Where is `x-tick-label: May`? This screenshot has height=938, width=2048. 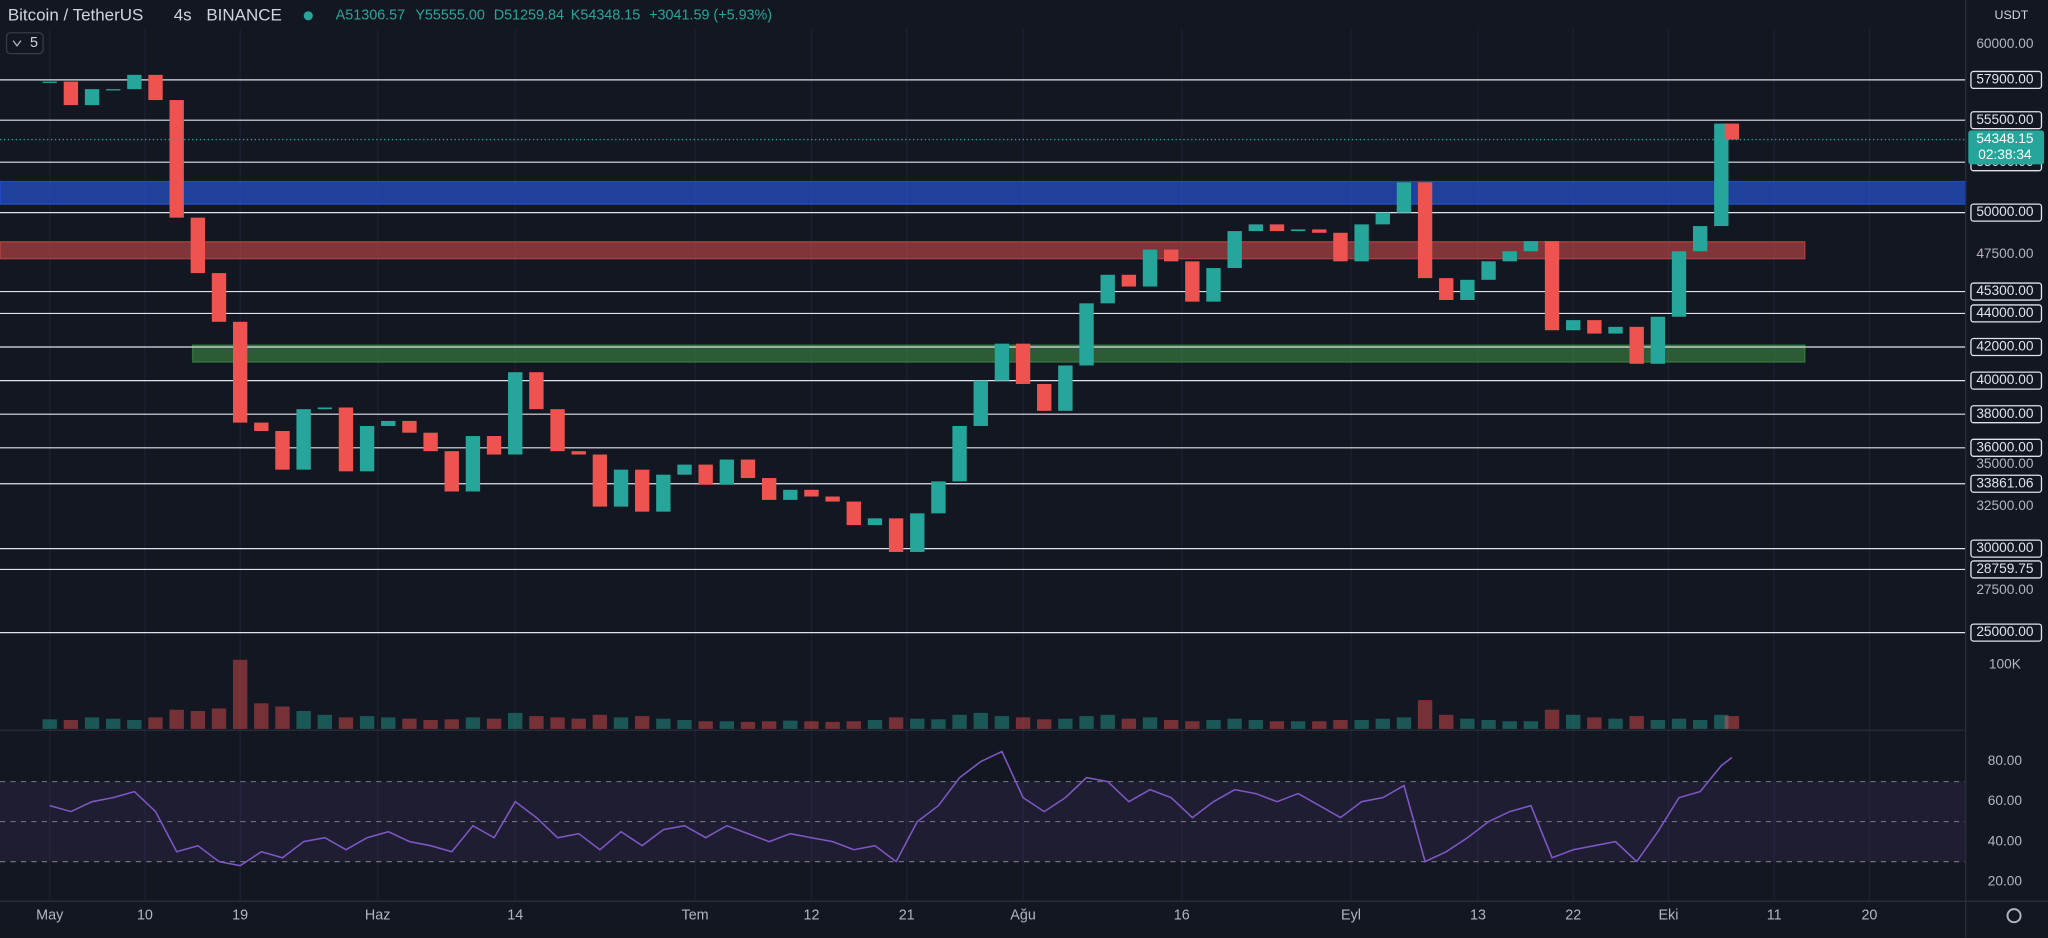
x-tick-label: May is located at coordinates (50, 915).